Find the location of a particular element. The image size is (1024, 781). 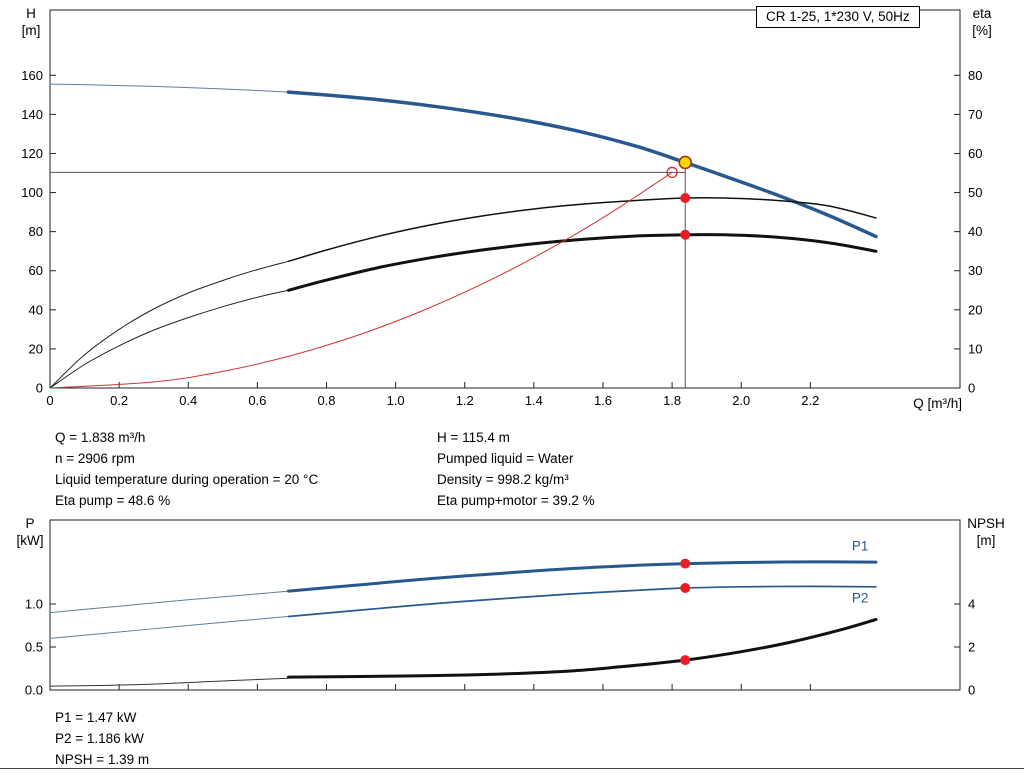

x-tick-label: 2.2 is located at coordinates (810, 400).